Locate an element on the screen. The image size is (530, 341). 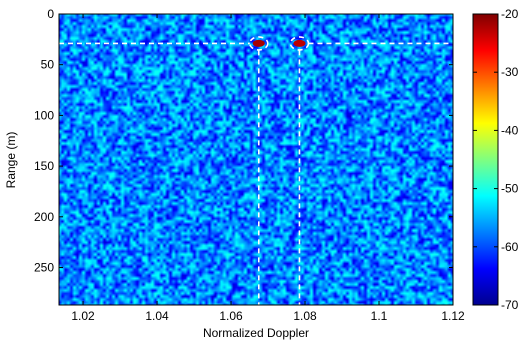
colorbar-ticks: -20 -30 -40 -50 -60 -70 is located at coordinates (496, 159).